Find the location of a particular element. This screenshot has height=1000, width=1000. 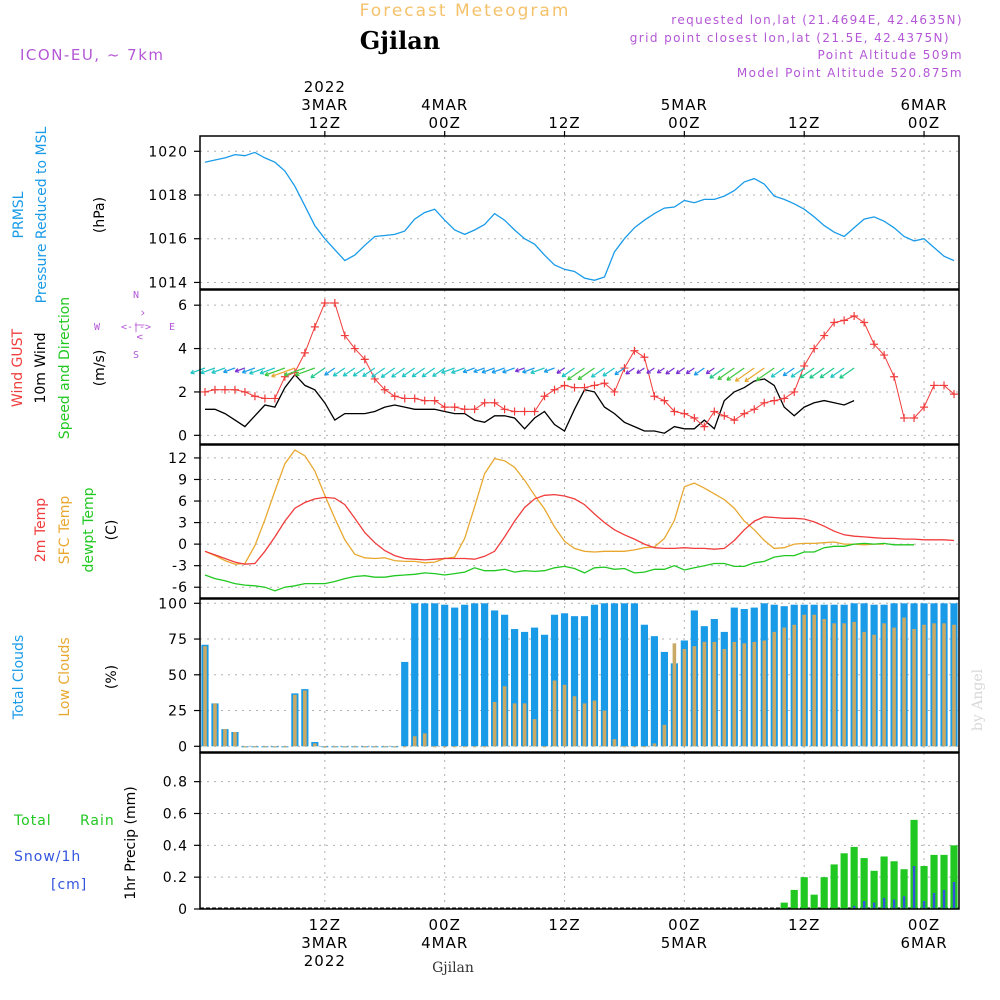

temp-unit: (C) is located at coordinates (112, 530).